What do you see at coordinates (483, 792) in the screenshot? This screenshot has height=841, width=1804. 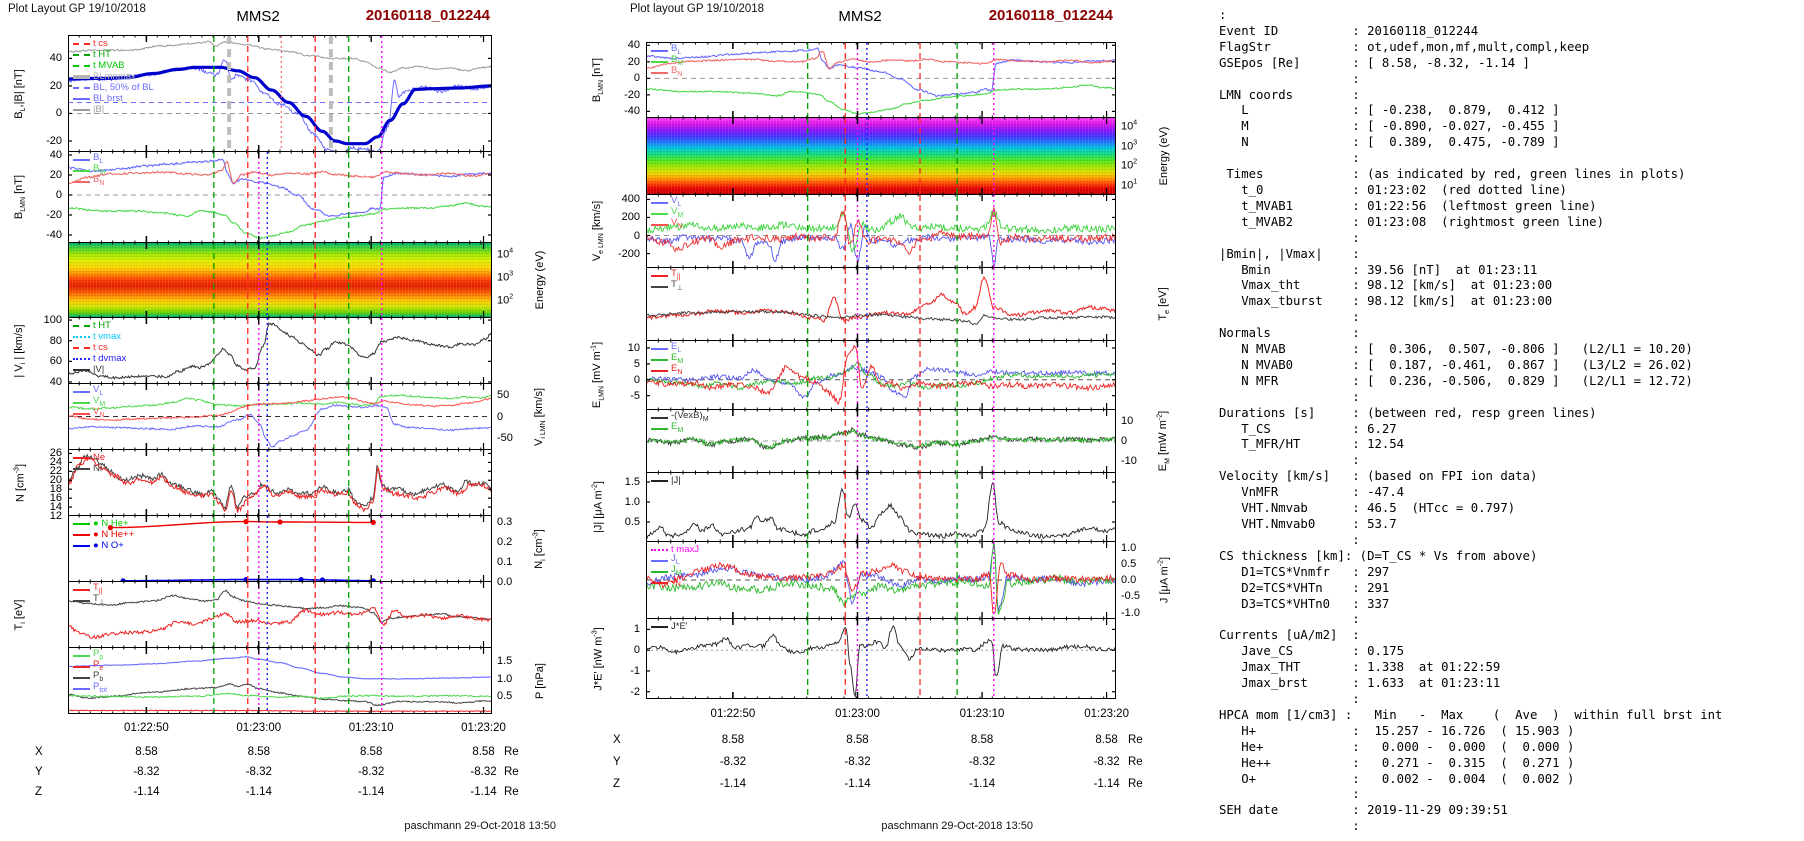 I see `ephemeris-value: -1.14` at bounding box center [483, 792].